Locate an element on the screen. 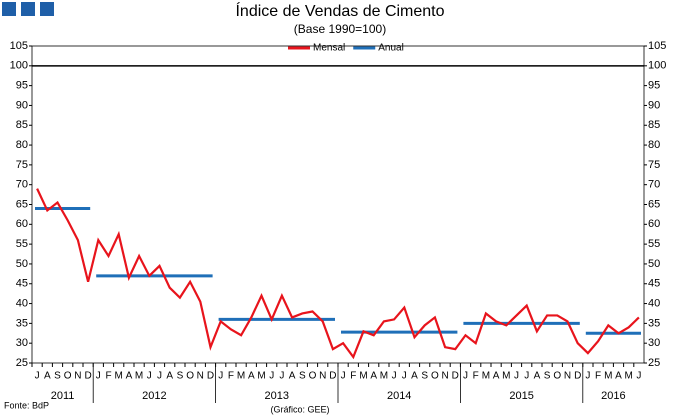  y2-tick-label: 45 is located at coordinates (654, 284).